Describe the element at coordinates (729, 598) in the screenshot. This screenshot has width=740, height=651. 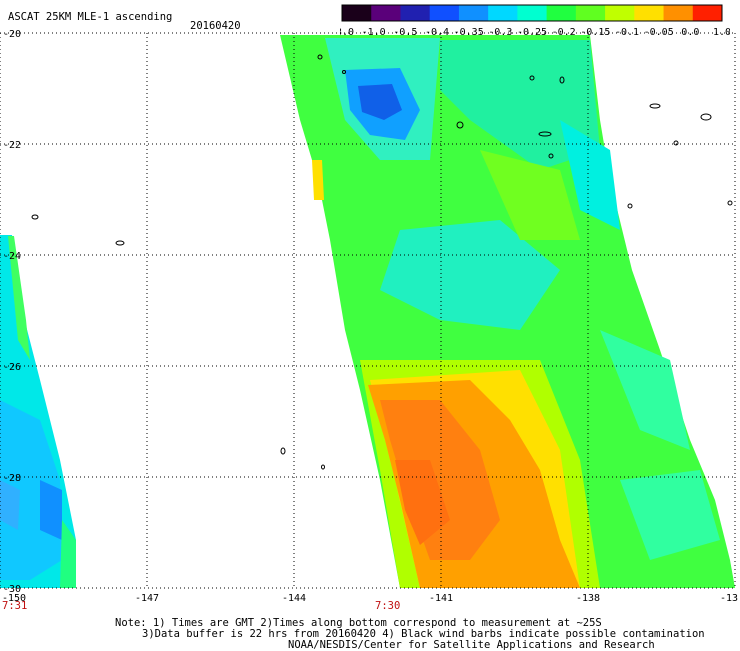
I see `x-tick-label: -13` at that location.